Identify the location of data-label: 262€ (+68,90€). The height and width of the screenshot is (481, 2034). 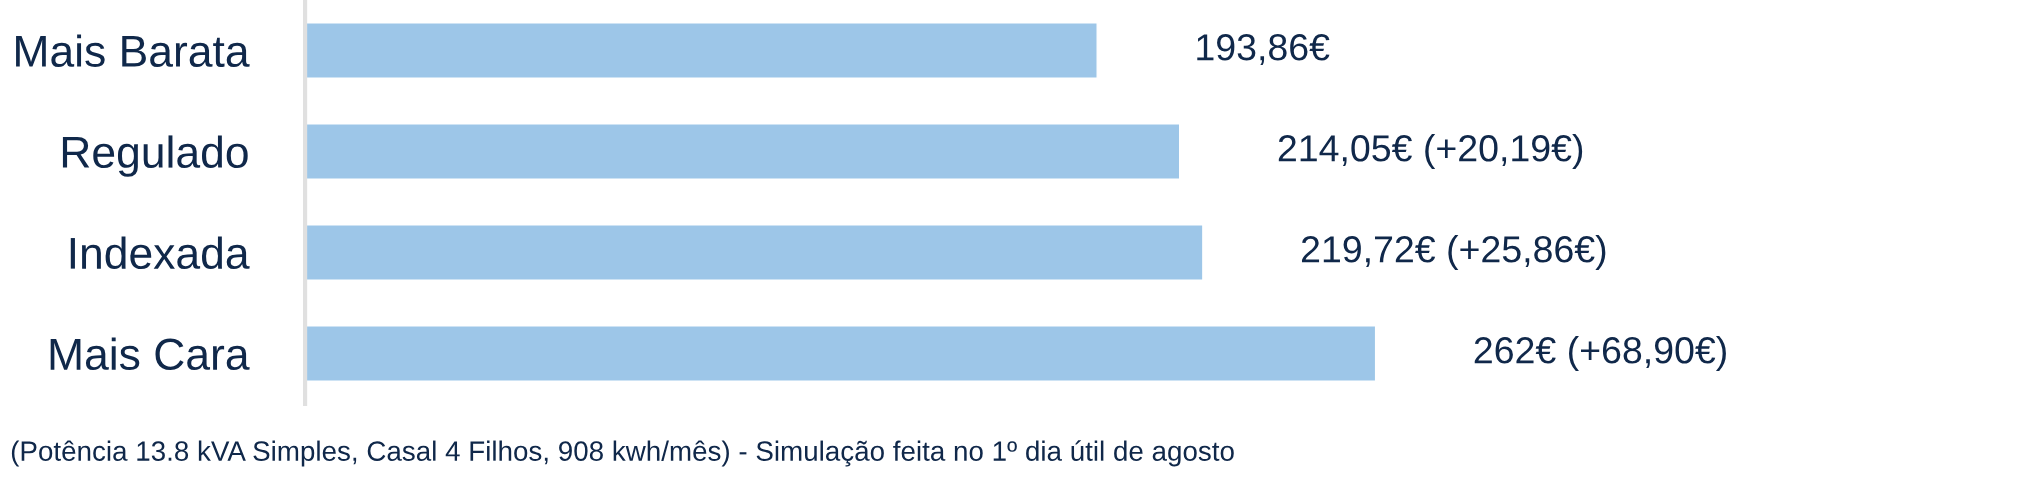
(1600, 353).